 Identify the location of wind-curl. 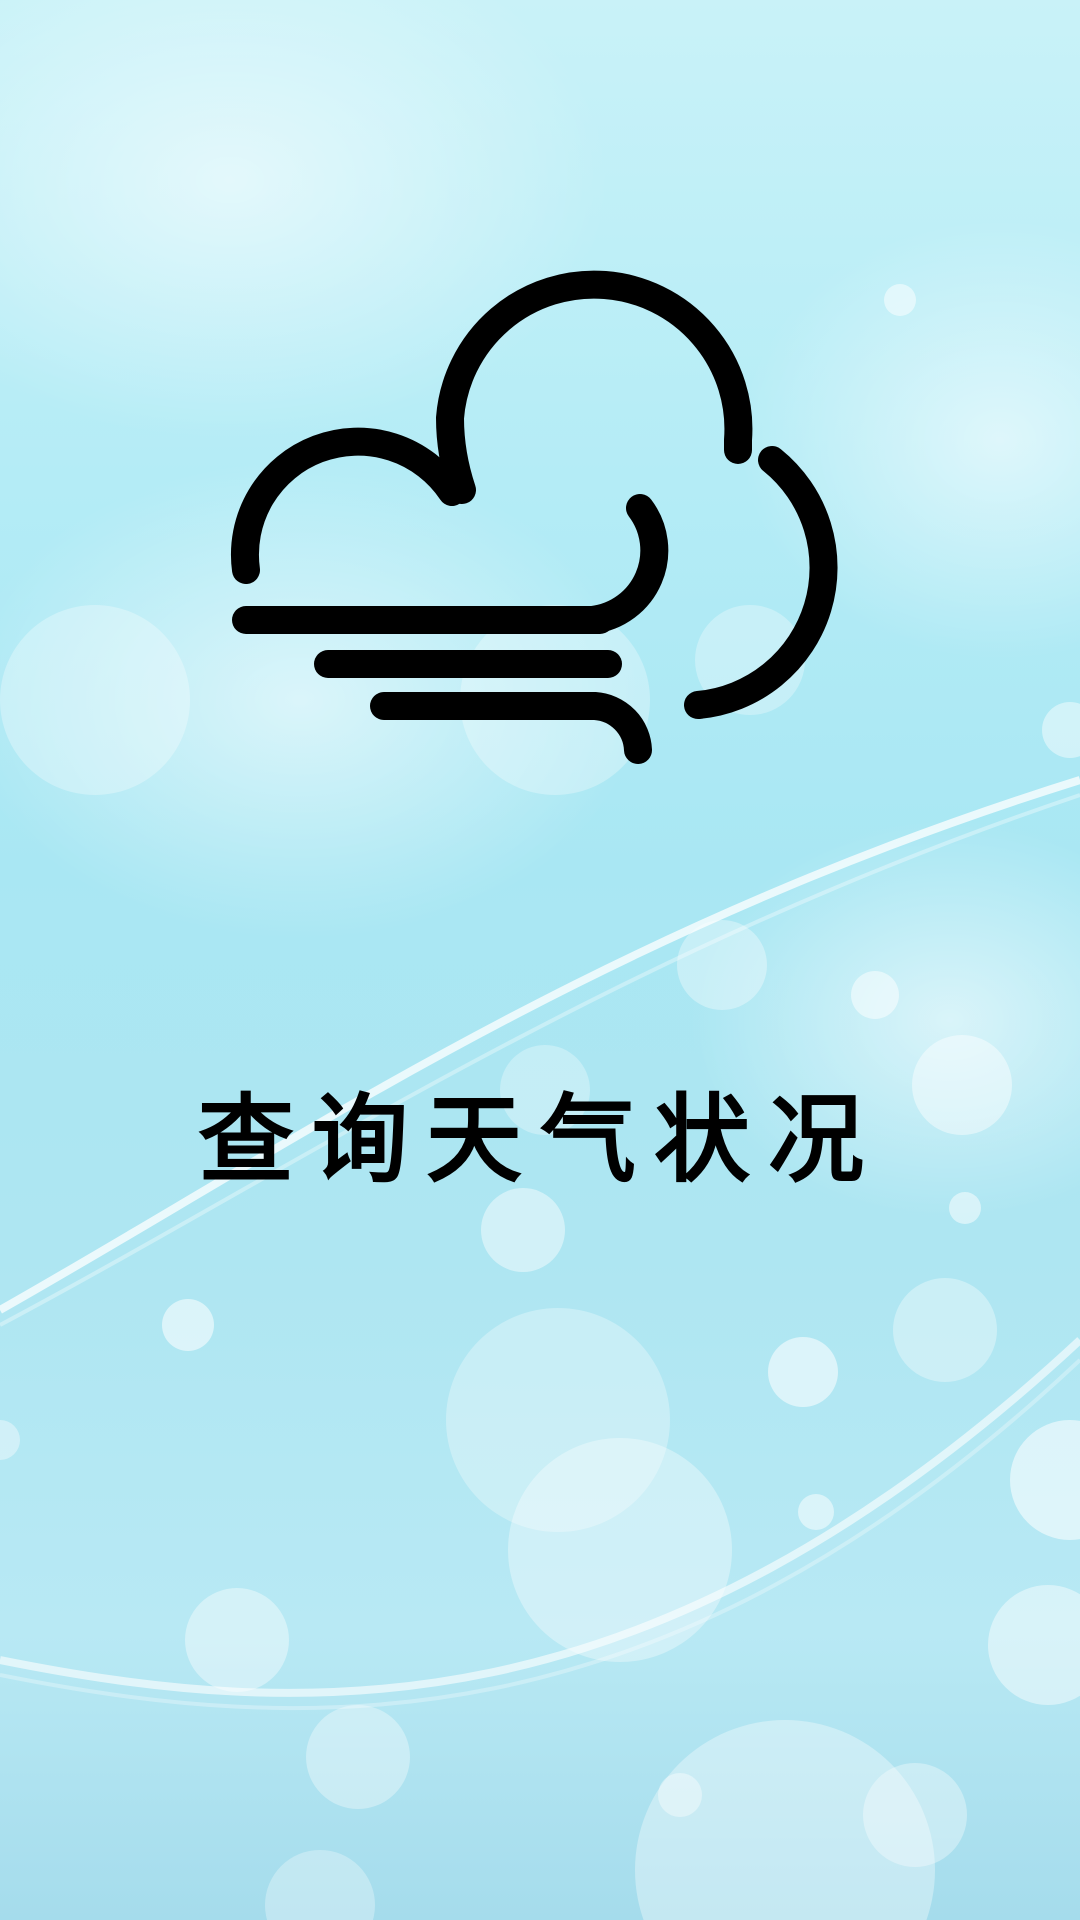
(623, 564).